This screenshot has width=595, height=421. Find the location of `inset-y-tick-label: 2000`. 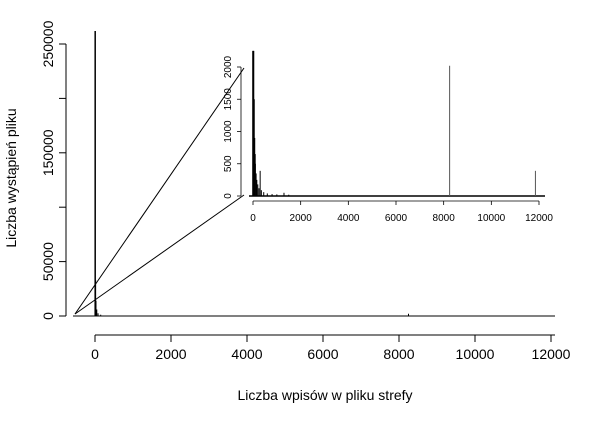

inset-y-tick-label: 2000 is located at coordinates (228, 66).